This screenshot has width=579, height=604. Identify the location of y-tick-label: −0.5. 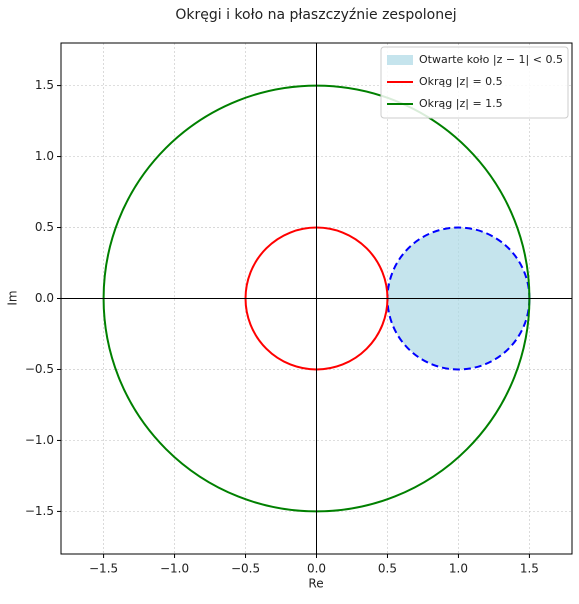
(39, 369).